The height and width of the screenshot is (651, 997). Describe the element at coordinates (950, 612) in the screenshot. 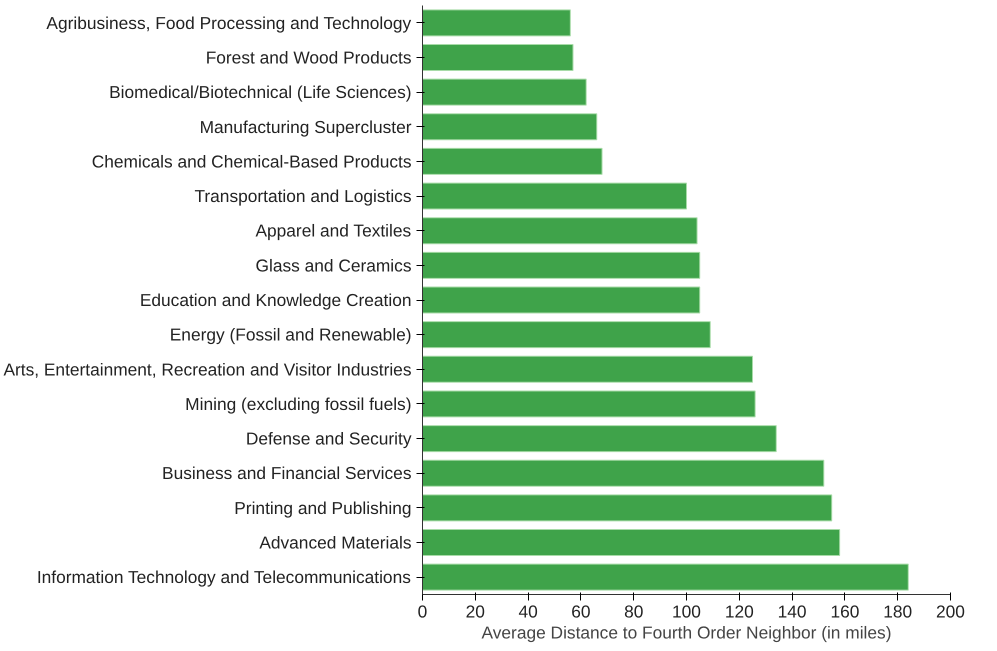

I see `x-tick-label: 200` at that location.